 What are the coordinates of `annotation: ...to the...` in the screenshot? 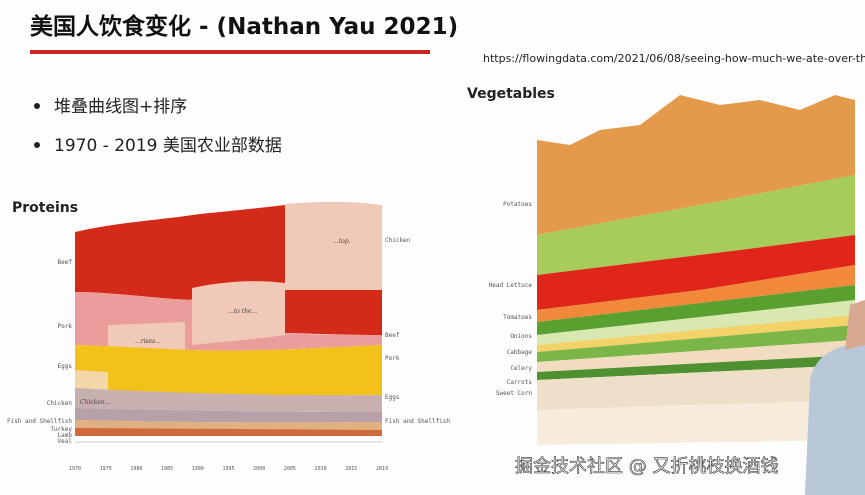 It's located at (242, 311).